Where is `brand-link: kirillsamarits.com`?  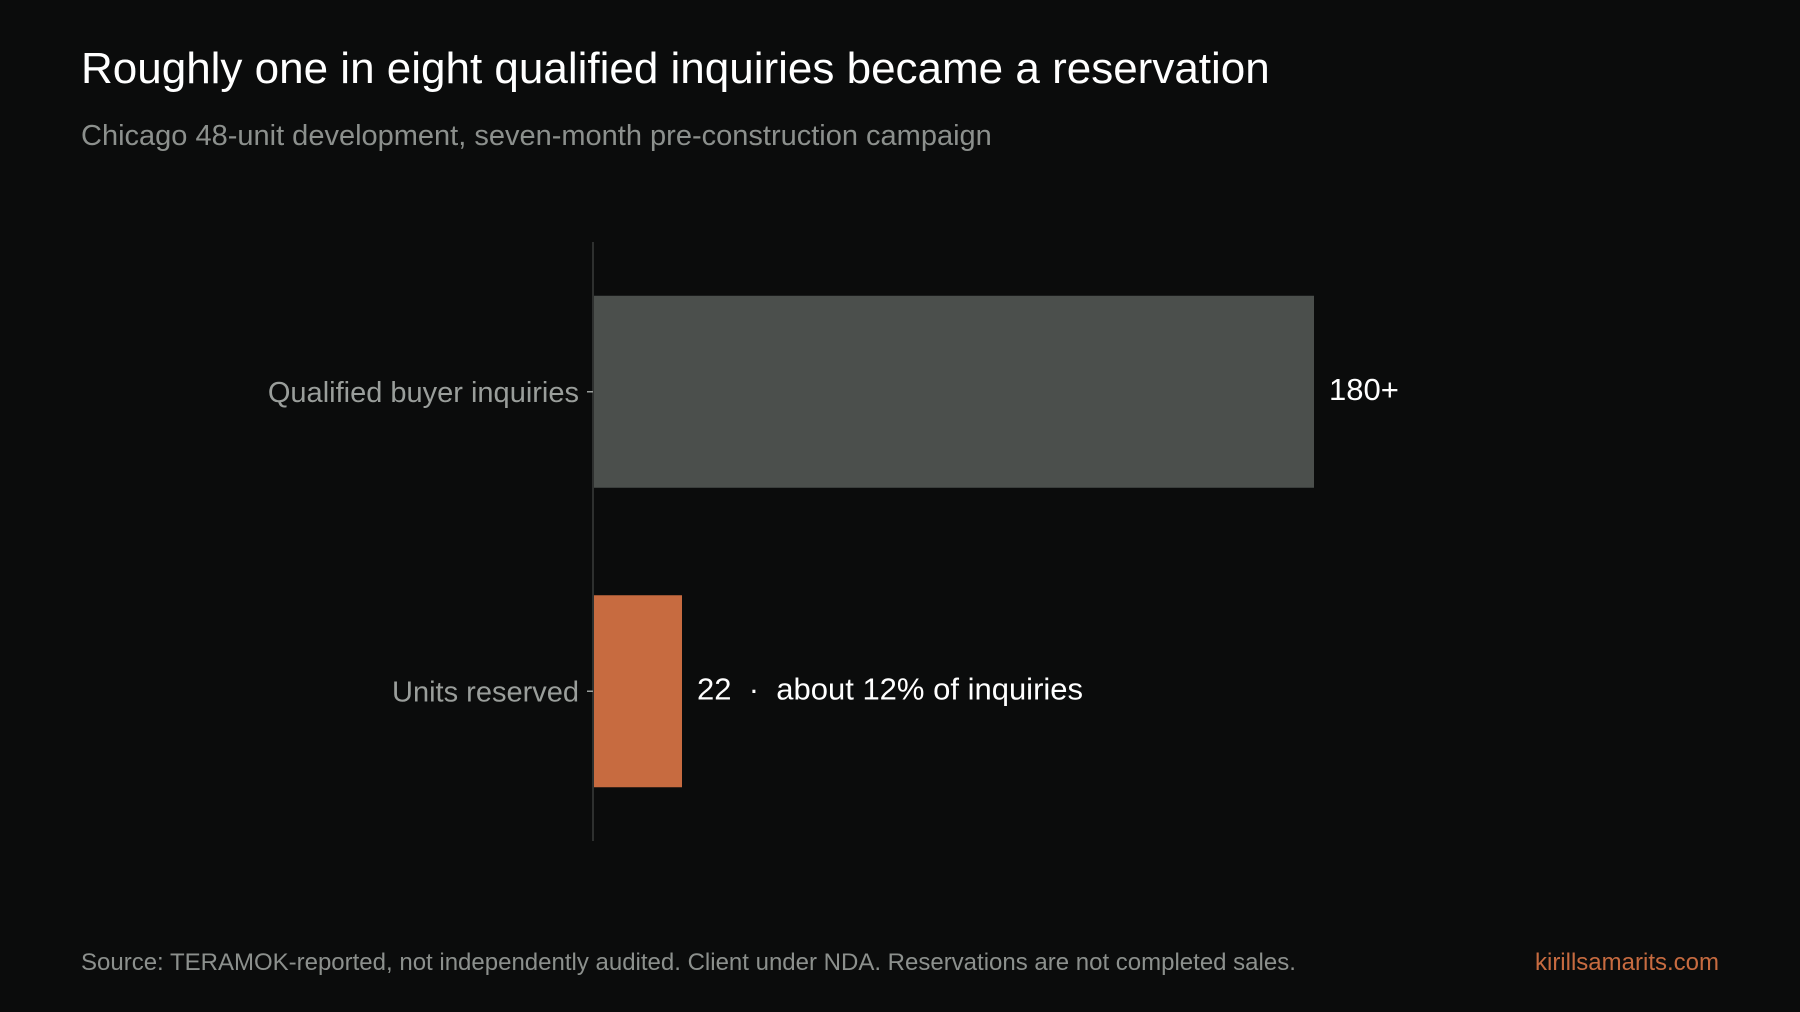 brand-link: kirillsamarits.com is located at coordinates (1626, 962).